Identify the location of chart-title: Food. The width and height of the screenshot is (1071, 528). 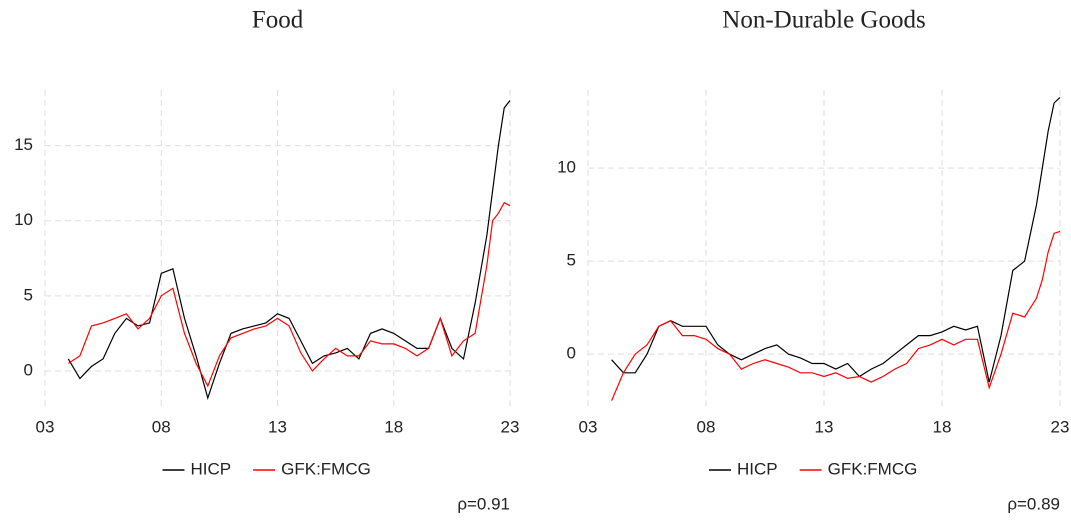
(278, 20).